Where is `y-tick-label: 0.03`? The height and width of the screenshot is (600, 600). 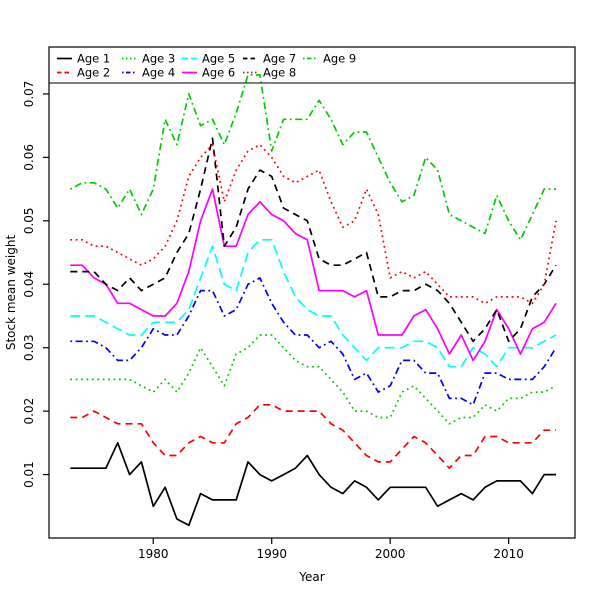 y-tick-label: 0.03 is located at coordinates (29, 347).